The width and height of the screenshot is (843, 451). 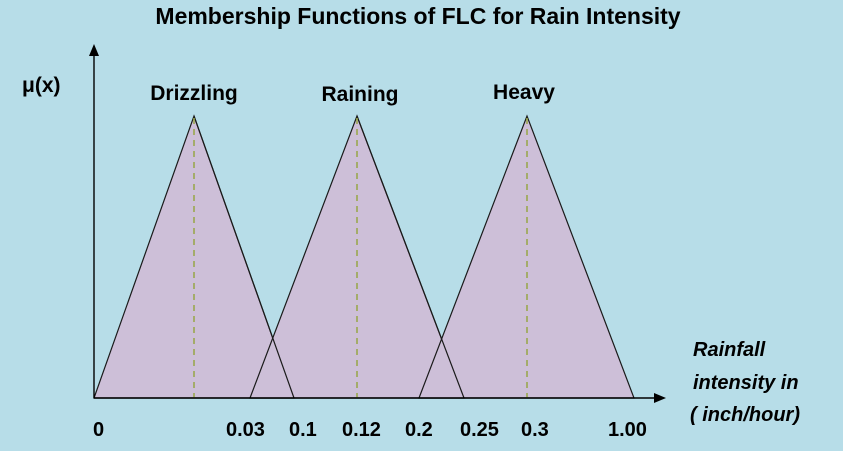 I want to click on set-label-heavy: Heavy, so click(x=524, y=92).